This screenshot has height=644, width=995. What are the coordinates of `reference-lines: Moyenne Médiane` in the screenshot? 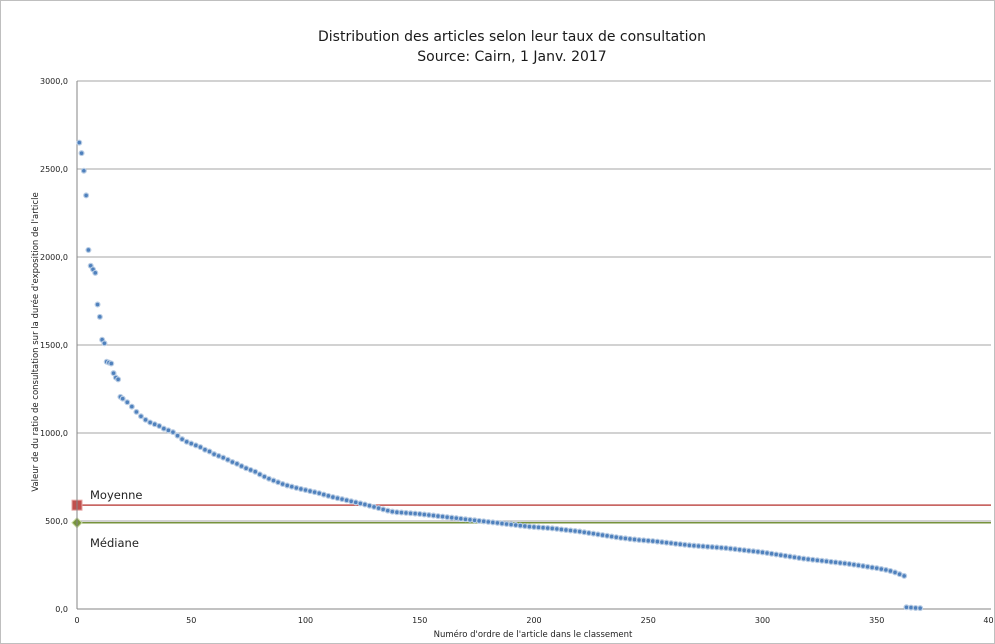 It's located at (531, 519).